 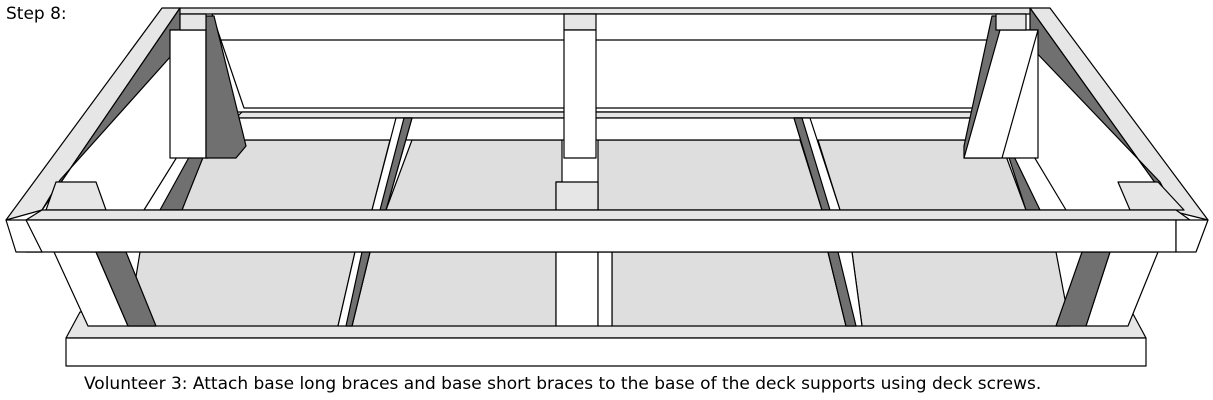 I want to click on left-side-rail-shadow, so click(x=111, y=109).